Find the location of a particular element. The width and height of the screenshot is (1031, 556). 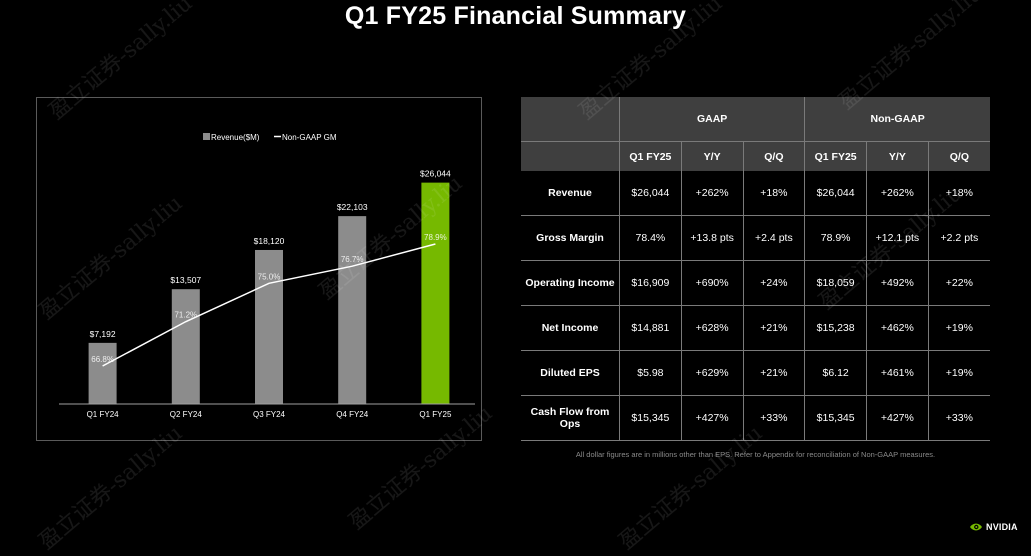

legend-label-revenue: Revenue($M) is located at coordinates (235, 137).